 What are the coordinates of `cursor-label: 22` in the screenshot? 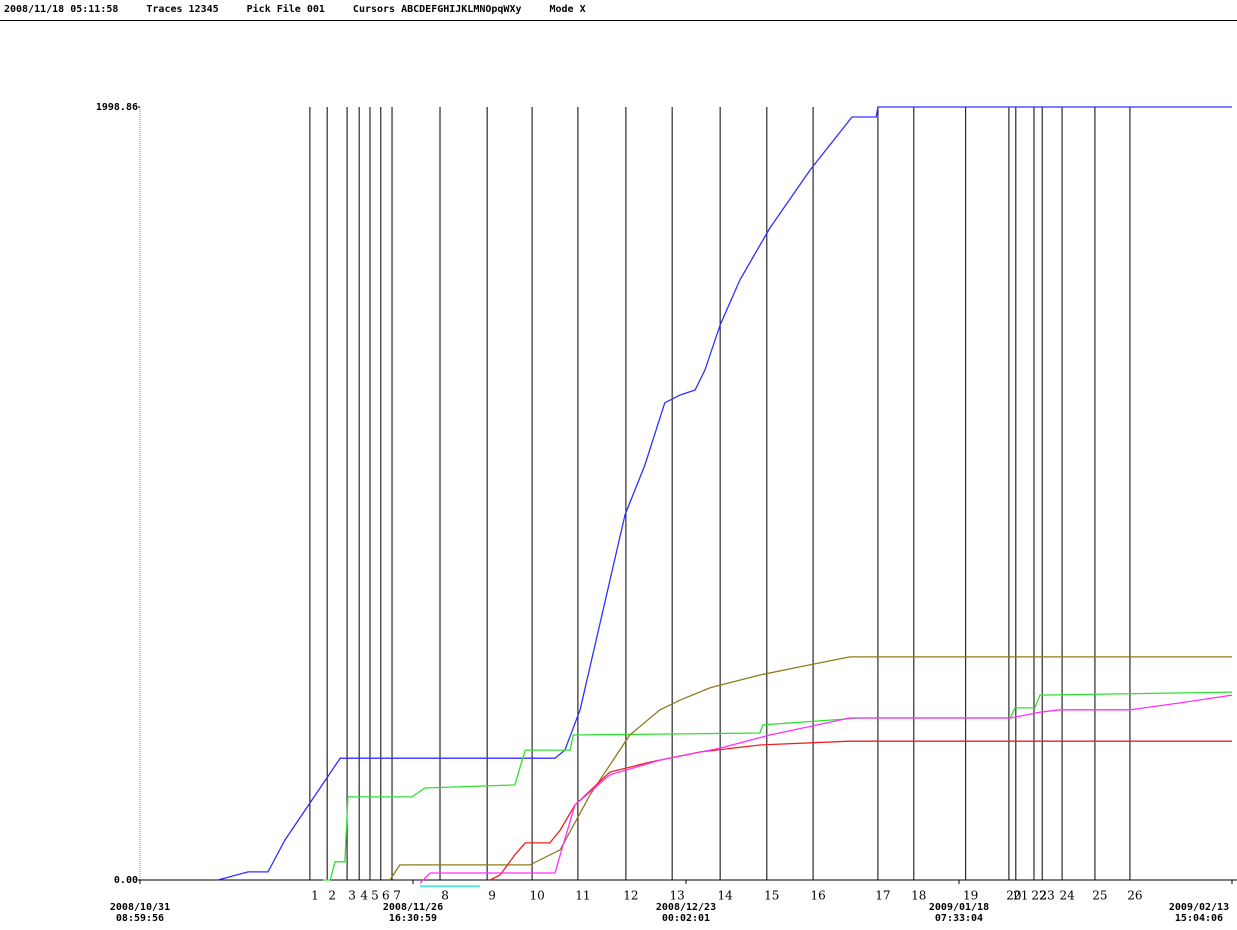 It's located at (1038, 896).